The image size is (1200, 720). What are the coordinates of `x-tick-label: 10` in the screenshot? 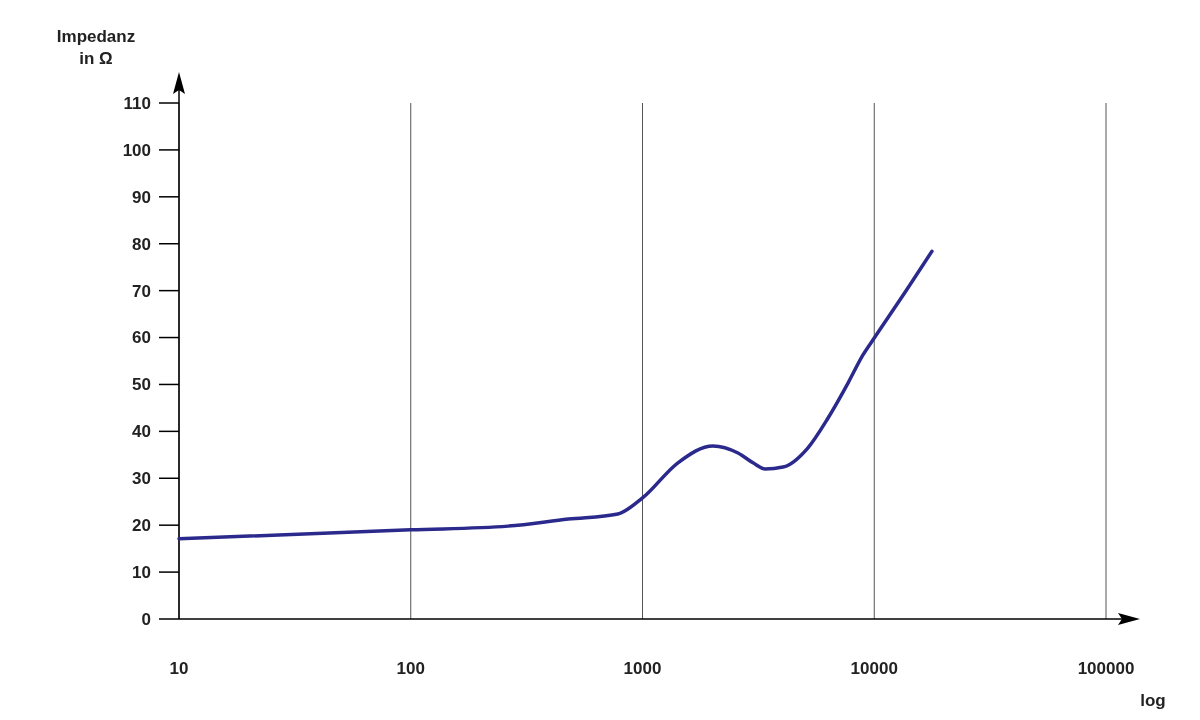 It's located at (179, 668).